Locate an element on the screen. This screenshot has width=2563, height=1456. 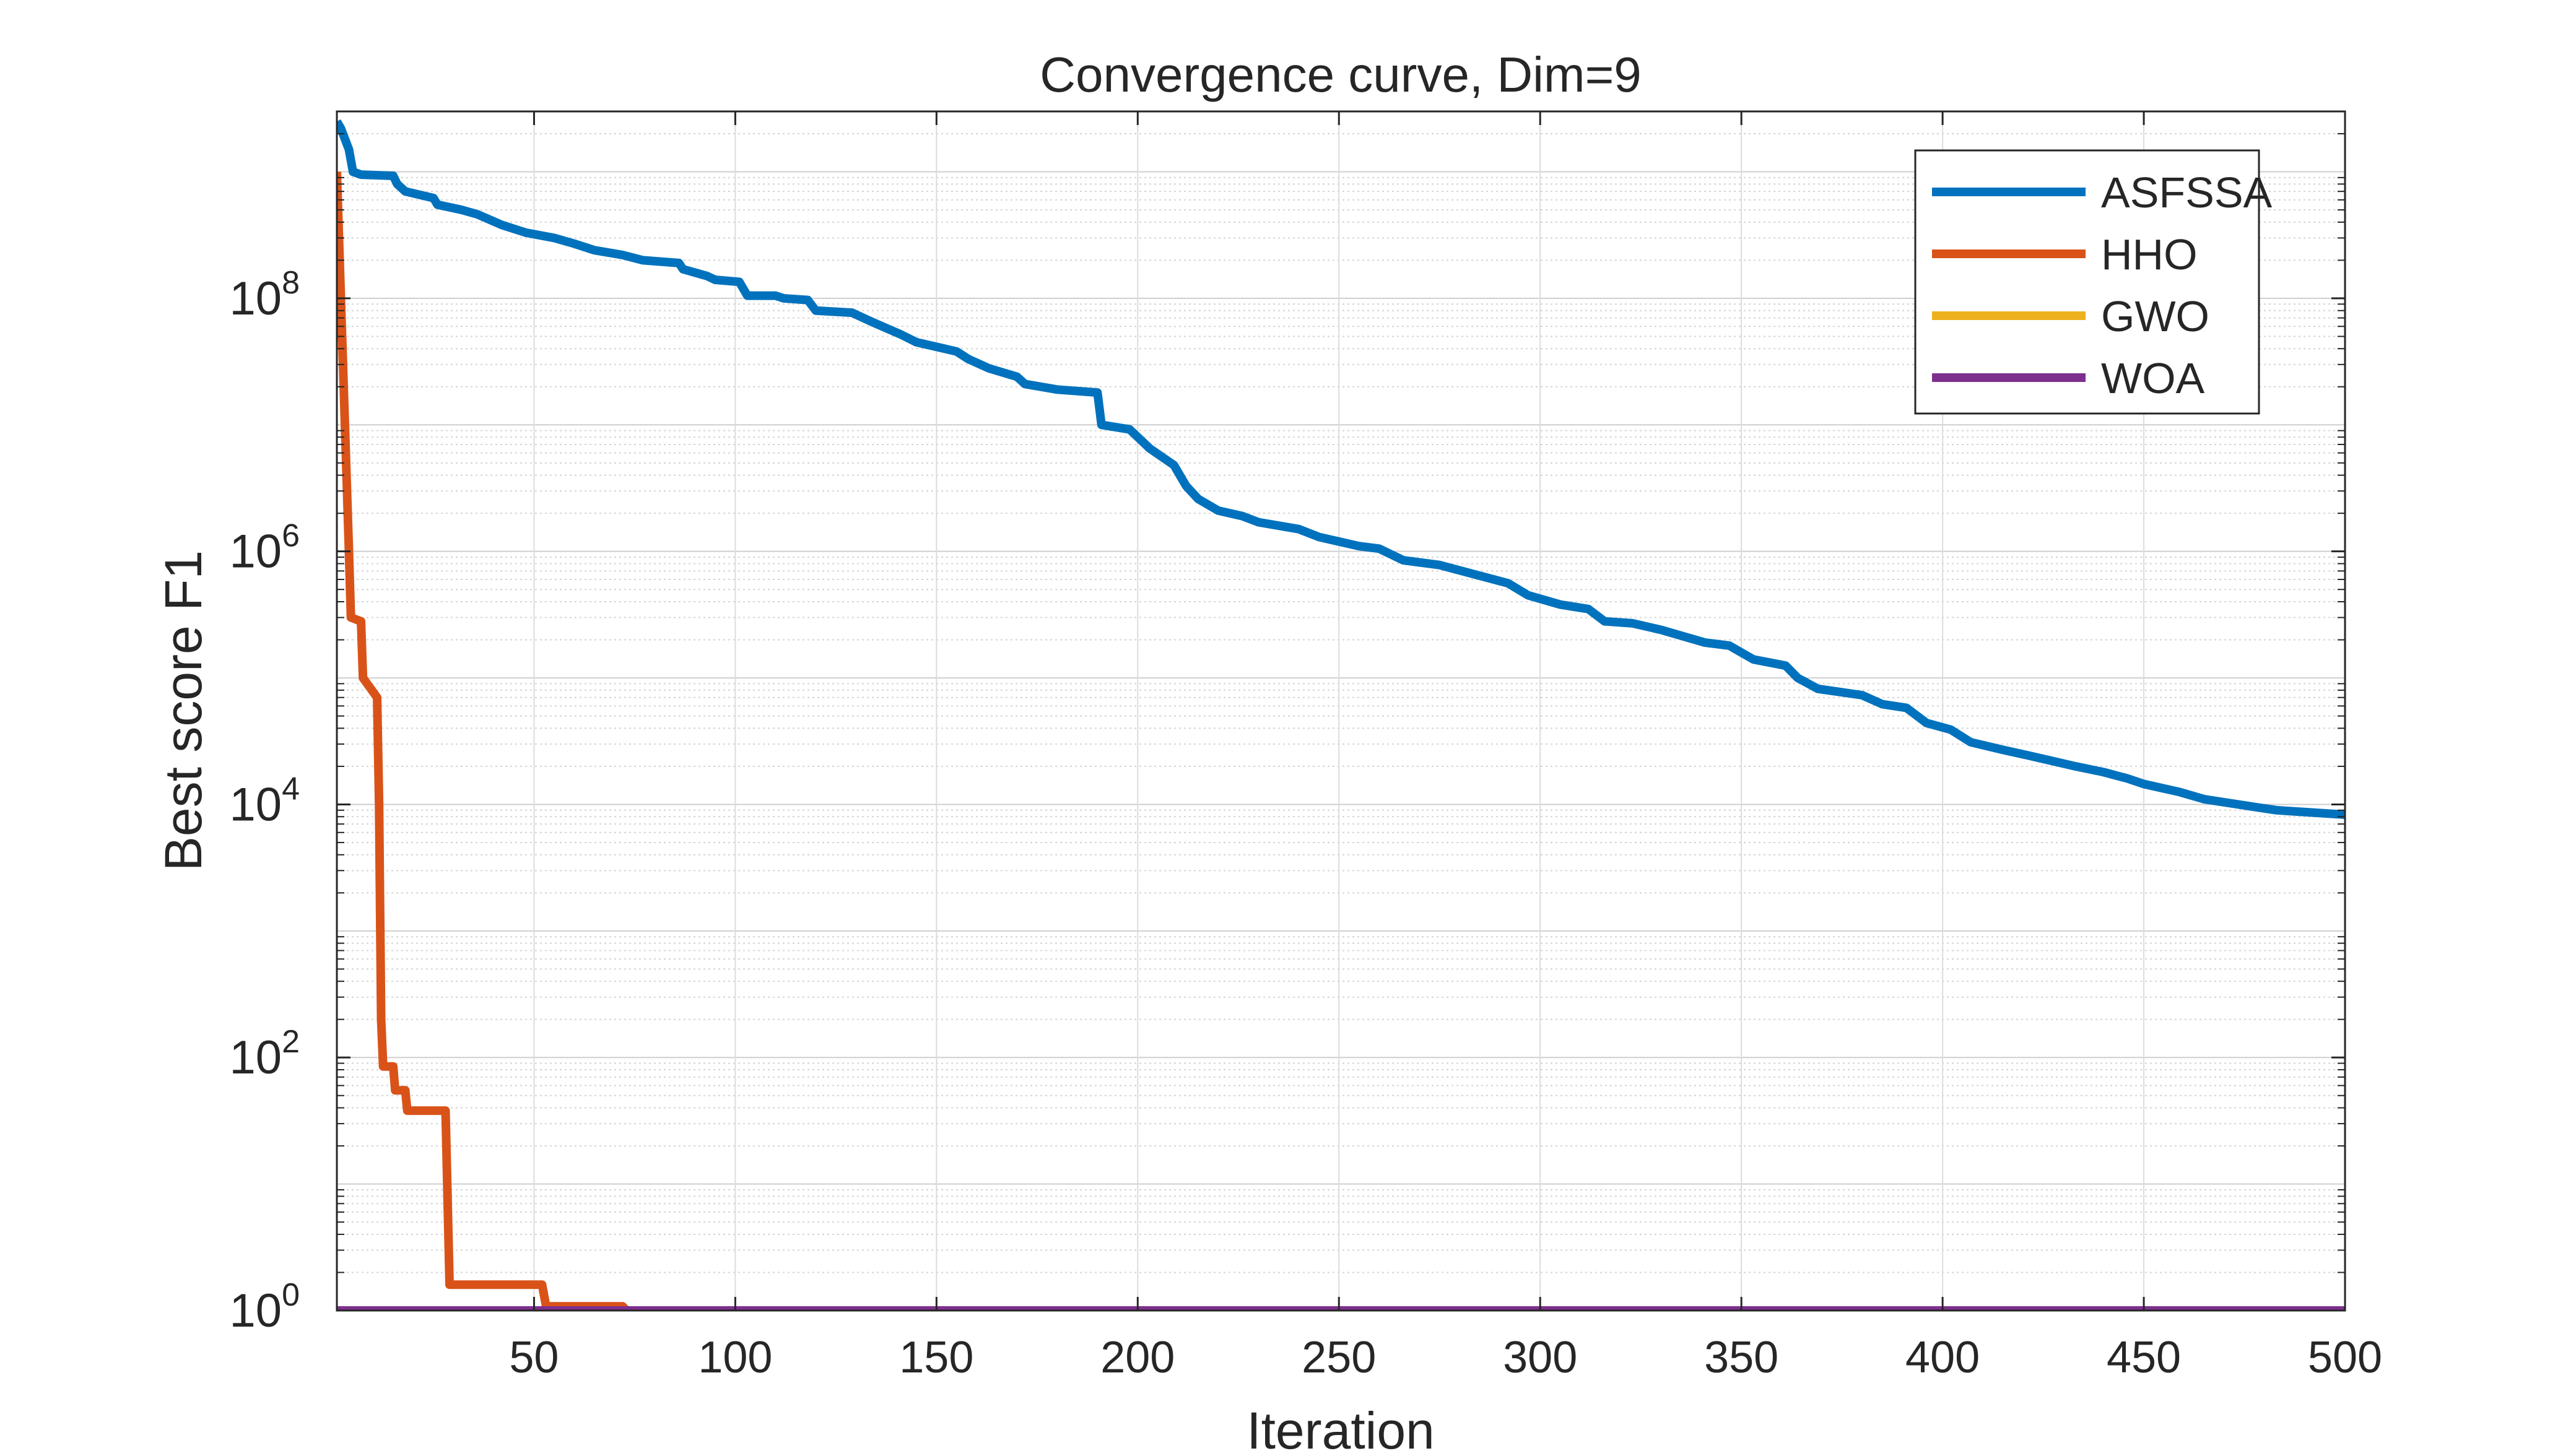
legend: ASFSSA HHO GWO WOA is located at coordinates (2094, 282).